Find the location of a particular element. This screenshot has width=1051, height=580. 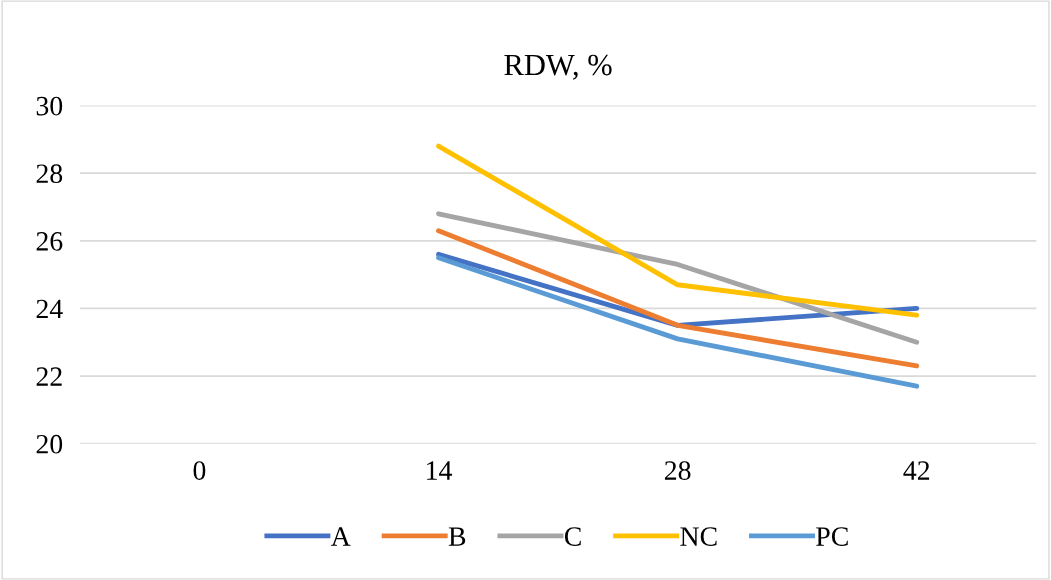

x-tick-label: 0 is located at coordinates (199, 470).